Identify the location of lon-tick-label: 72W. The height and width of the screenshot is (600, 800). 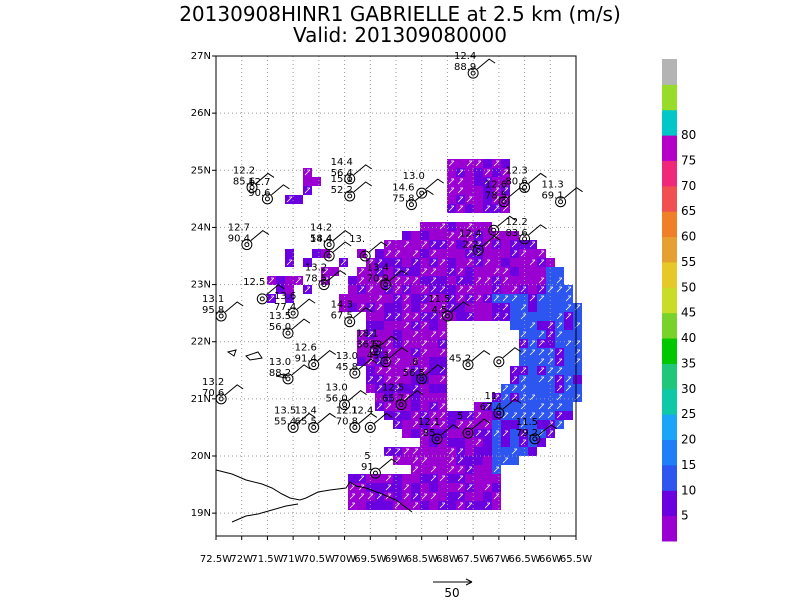
(241, 559).